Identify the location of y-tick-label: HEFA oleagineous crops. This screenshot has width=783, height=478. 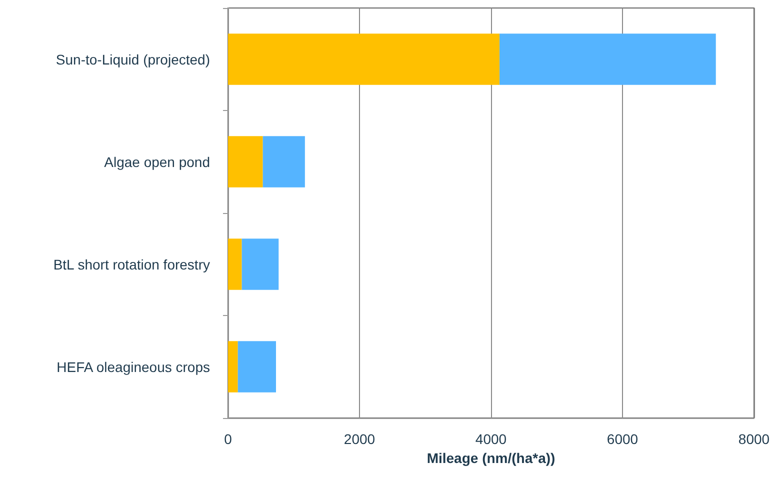
(133, 366).